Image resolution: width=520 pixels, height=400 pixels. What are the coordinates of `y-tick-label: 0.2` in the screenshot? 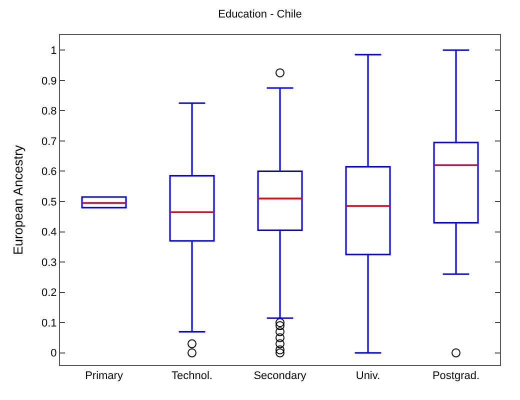 It's located at (49, 293).